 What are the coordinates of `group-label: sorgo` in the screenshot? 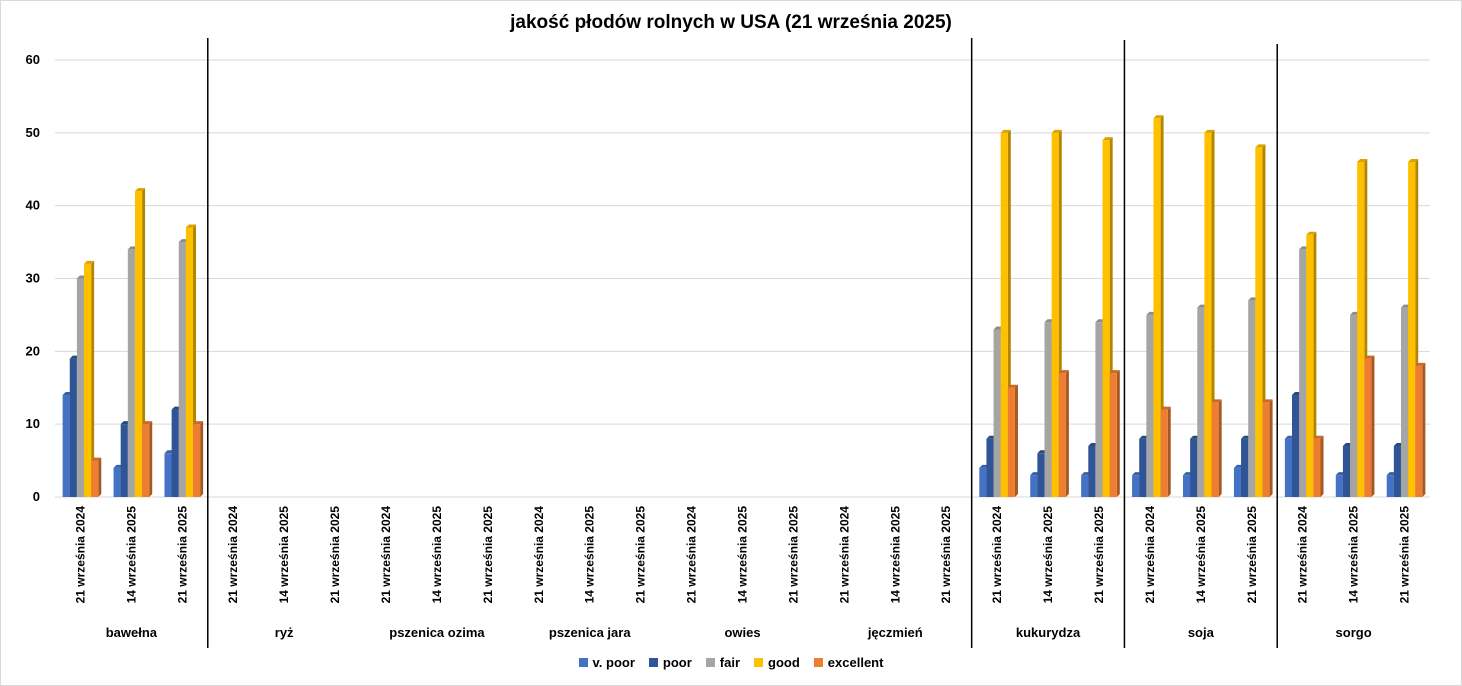 It's located at (1354, 632).